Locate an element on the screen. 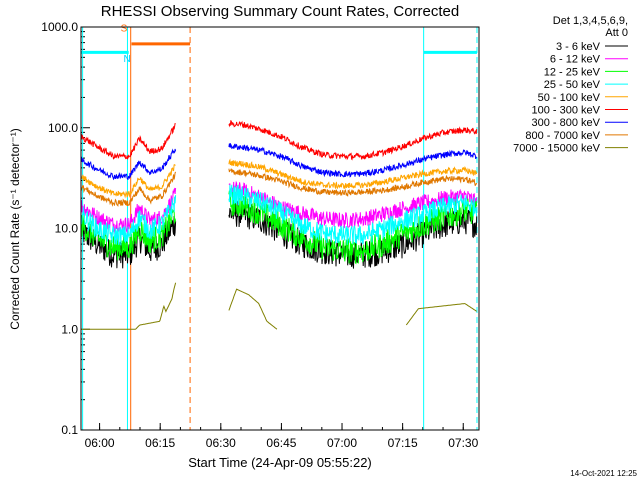 Image resolution: width=640 pixels, height=480 pixels. y-axis-label: Corrected Count Rate (s⁻¹ detector⁻¹) is located at coordinates (15, 228).